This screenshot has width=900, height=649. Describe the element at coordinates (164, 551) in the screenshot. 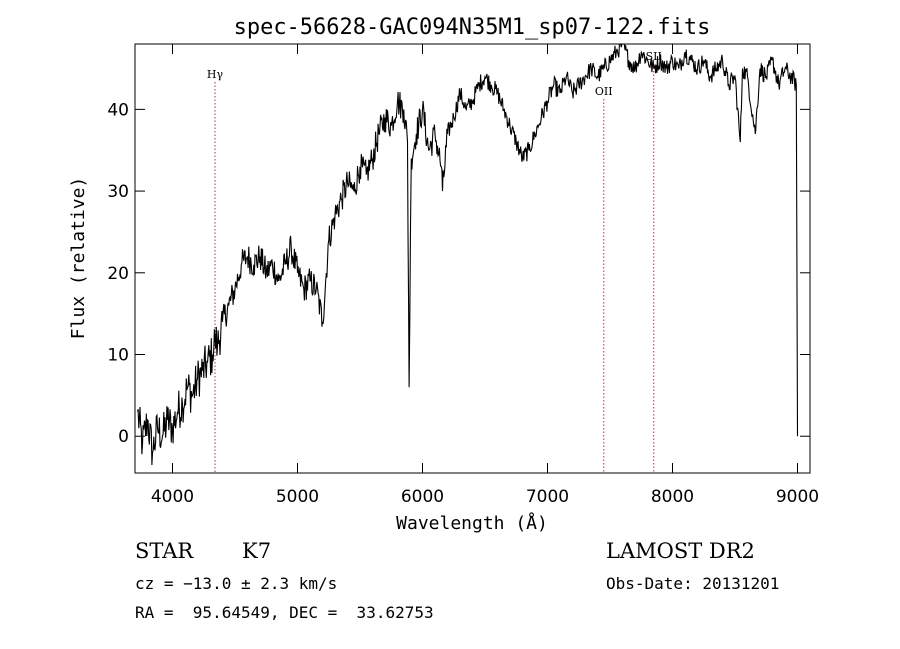

I see `object-class: STAR` at that location.